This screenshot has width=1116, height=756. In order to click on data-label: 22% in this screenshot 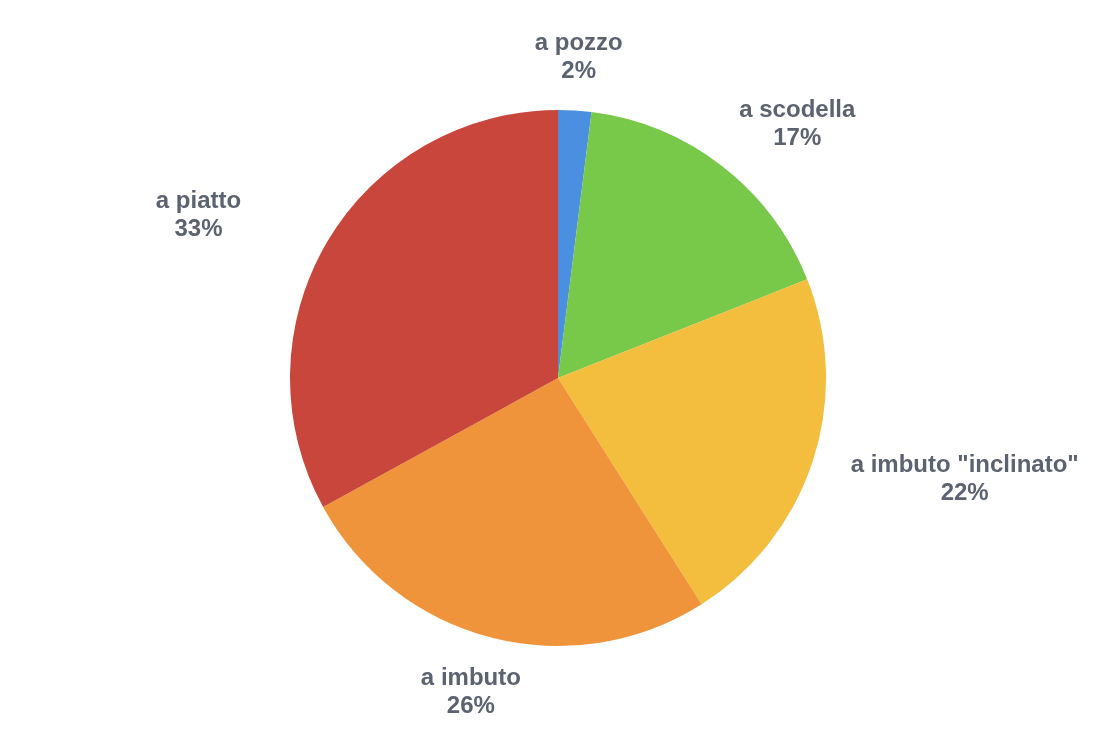, I will do `click(964, 491)`.